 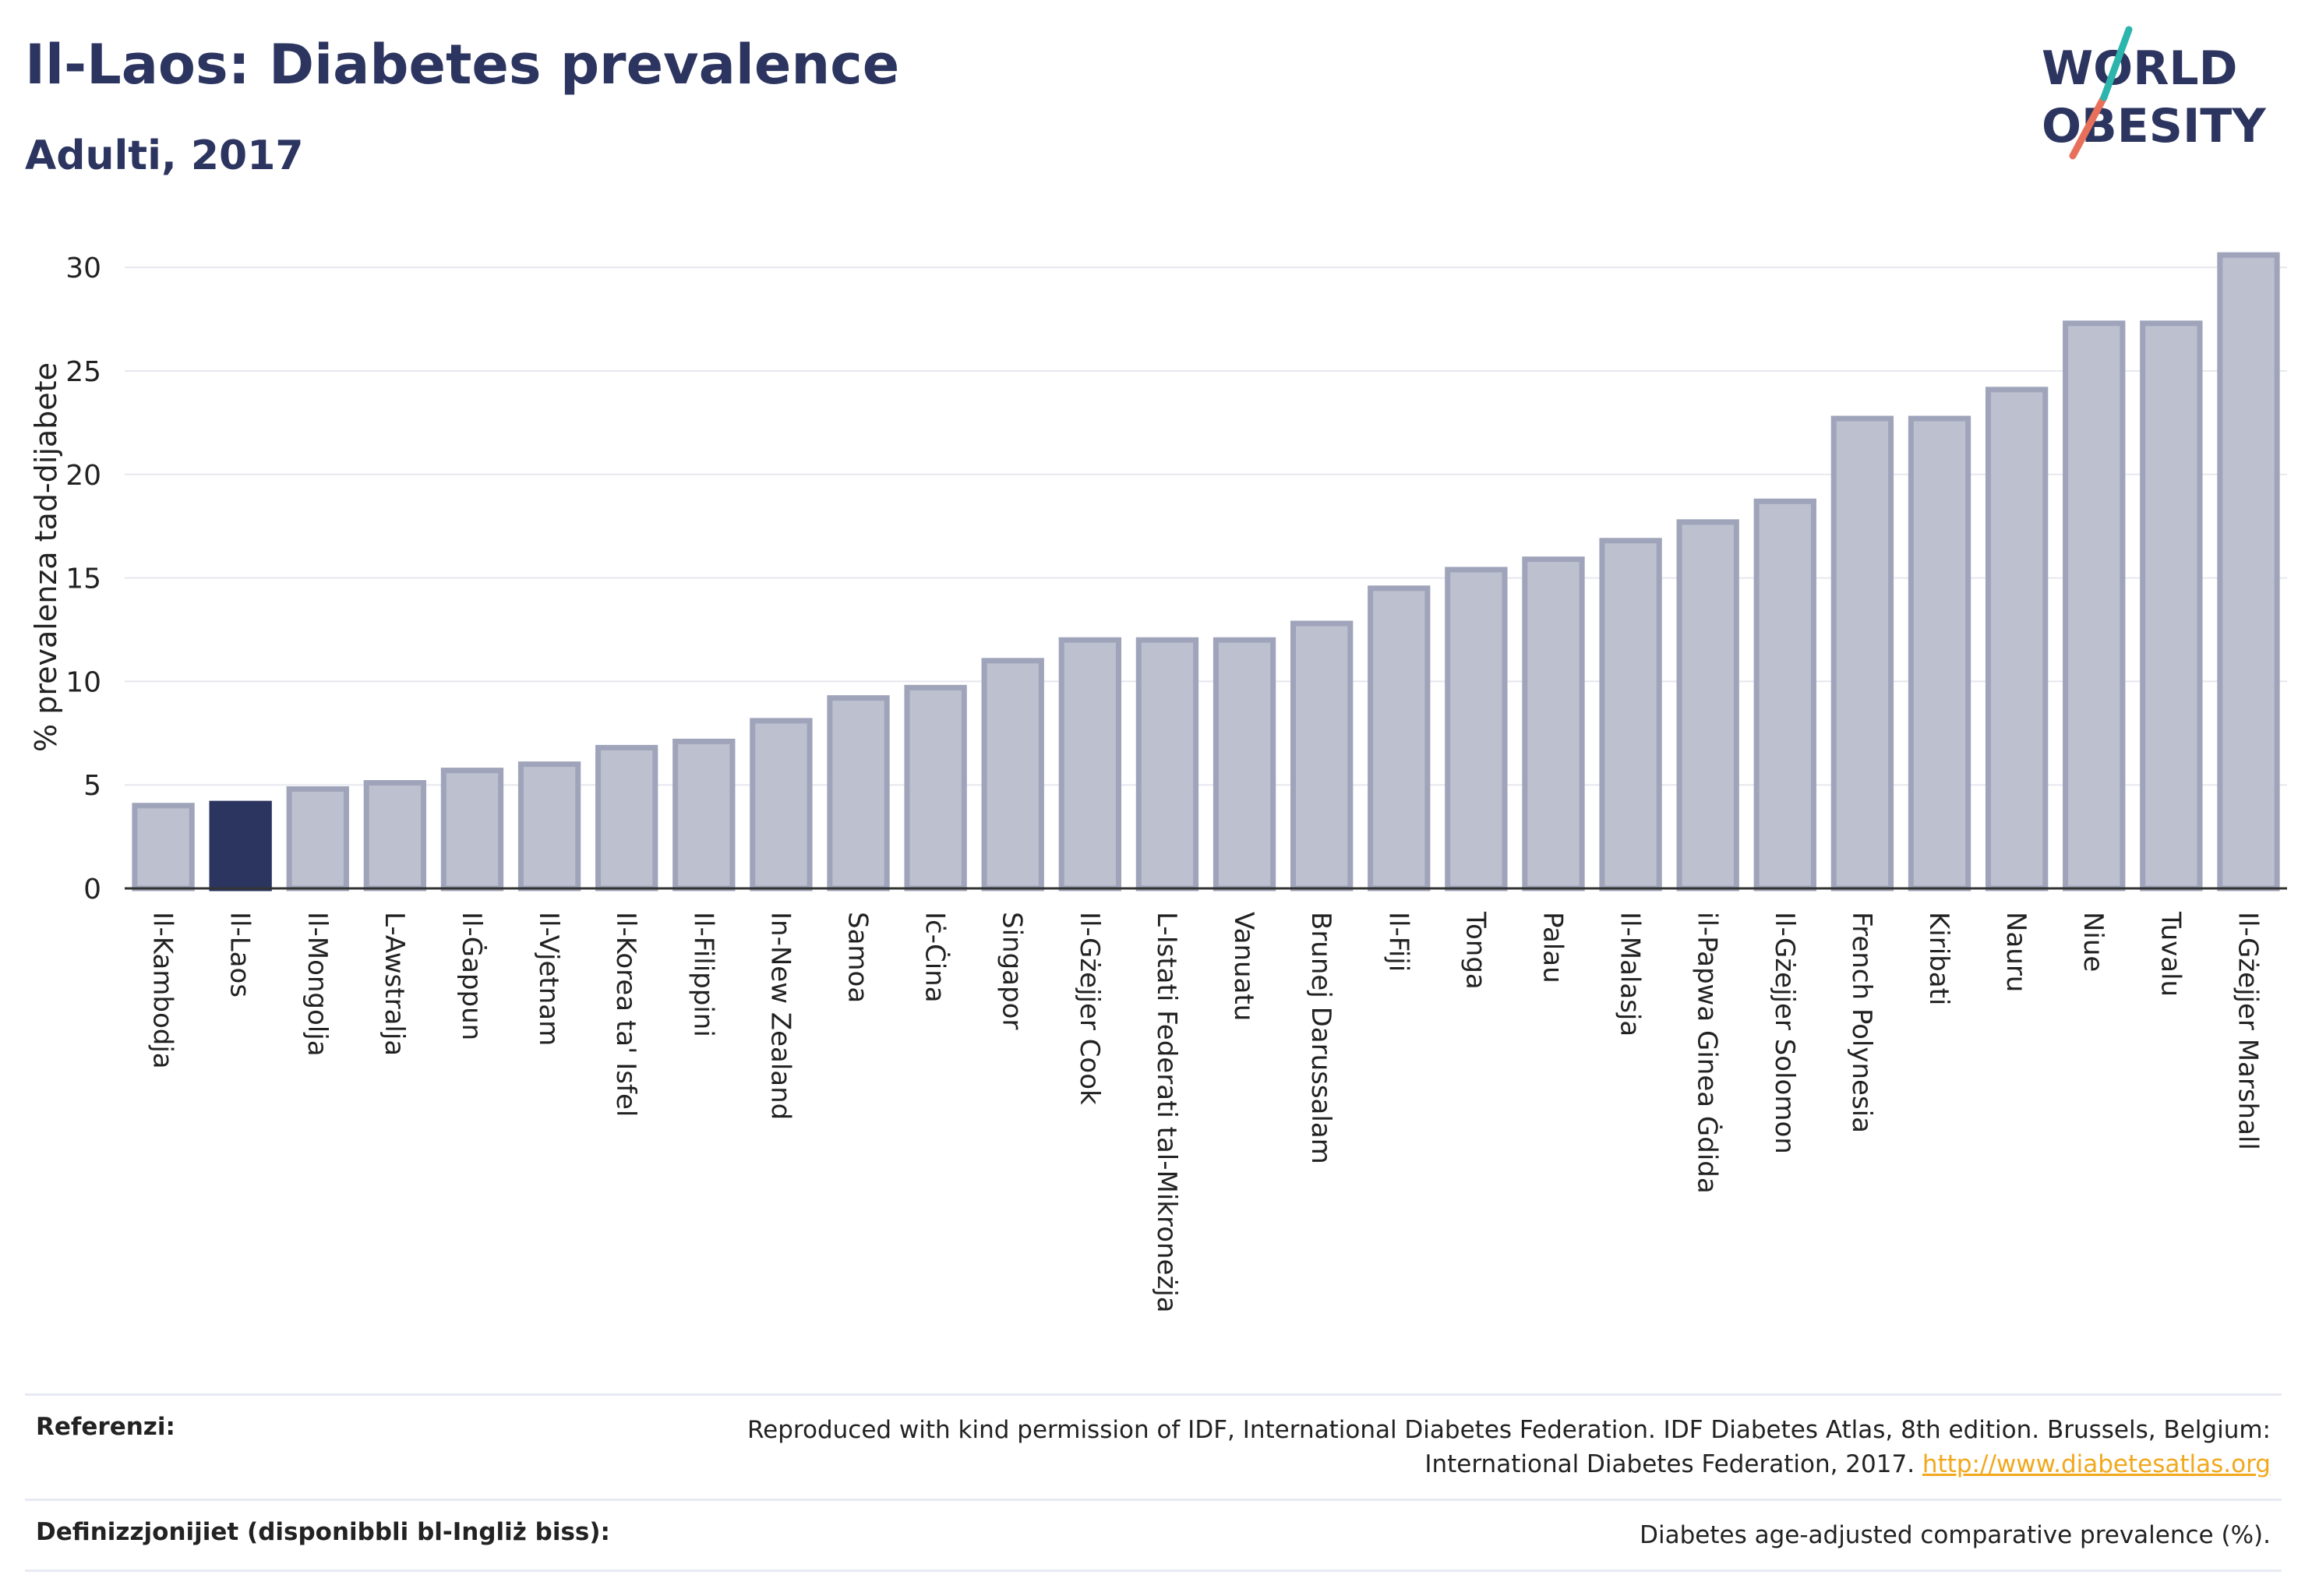 What do you see at coordinates (548, 979) in the screenshot?
I see `x-tick-label: Il-Vjetnam` at bounding box center [548, 979].